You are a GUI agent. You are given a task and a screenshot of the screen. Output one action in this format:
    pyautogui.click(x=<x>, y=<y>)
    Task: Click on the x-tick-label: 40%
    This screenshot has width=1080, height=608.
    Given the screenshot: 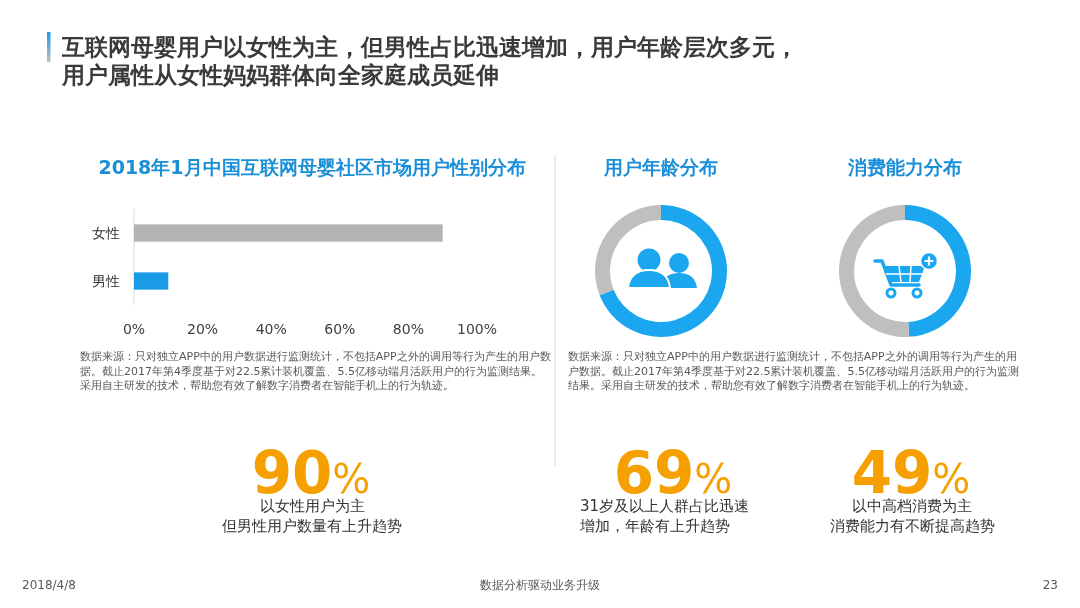 What is the action you would take?
    pyautogui.click(x=271, y=329)
    